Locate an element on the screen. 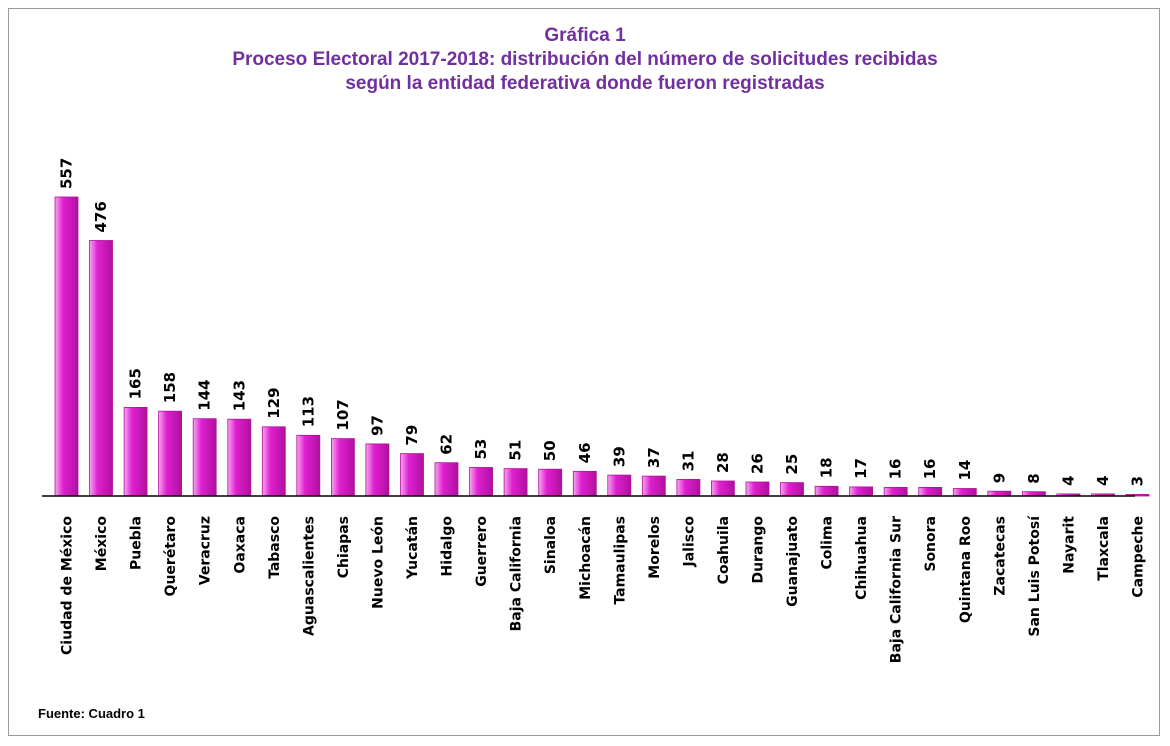  value-label-29: 4 is located at coordinates (1068, 480).